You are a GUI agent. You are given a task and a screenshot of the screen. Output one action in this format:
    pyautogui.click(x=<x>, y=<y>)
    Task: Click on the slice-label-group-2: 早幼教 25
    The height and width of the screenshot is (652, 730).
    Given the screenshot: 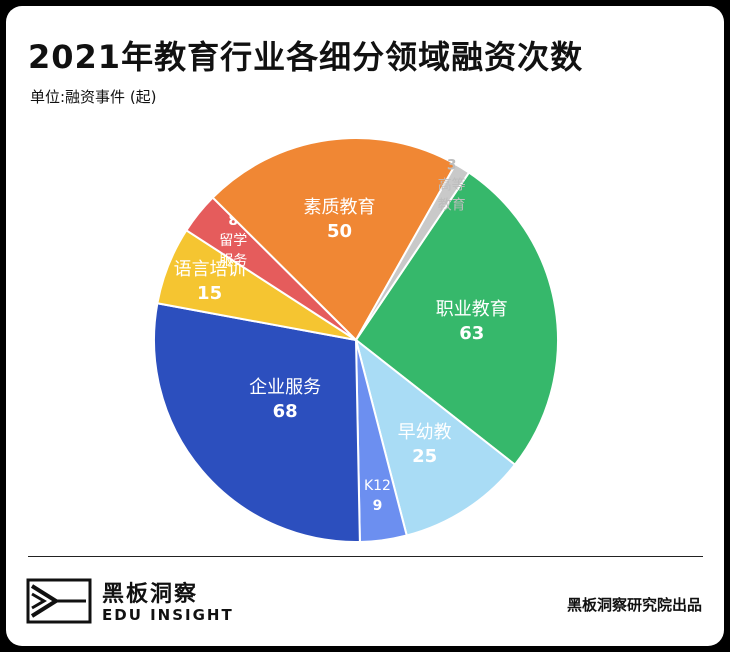 What is the action you would take?
    pyautogui.click(x=425, y=444)
    